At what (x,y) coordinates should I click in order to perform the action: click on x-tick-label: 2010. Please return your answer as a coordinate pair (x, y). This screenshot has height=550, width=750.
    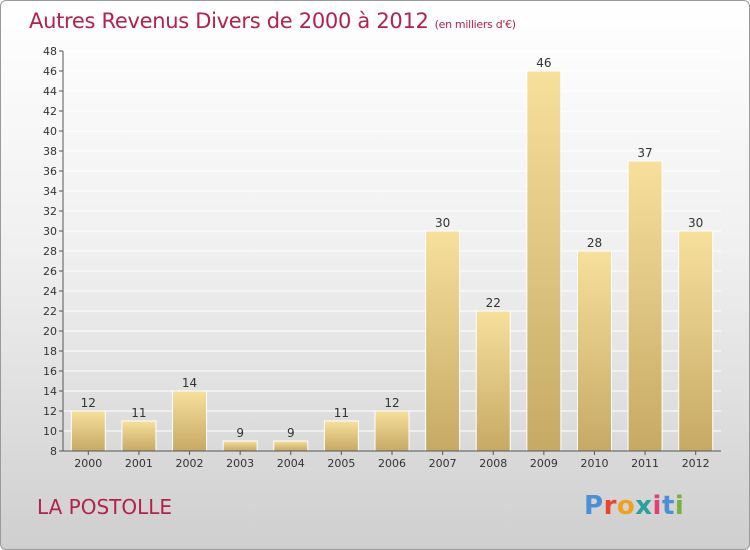
    Looking at the image, I should click on (594, 463).